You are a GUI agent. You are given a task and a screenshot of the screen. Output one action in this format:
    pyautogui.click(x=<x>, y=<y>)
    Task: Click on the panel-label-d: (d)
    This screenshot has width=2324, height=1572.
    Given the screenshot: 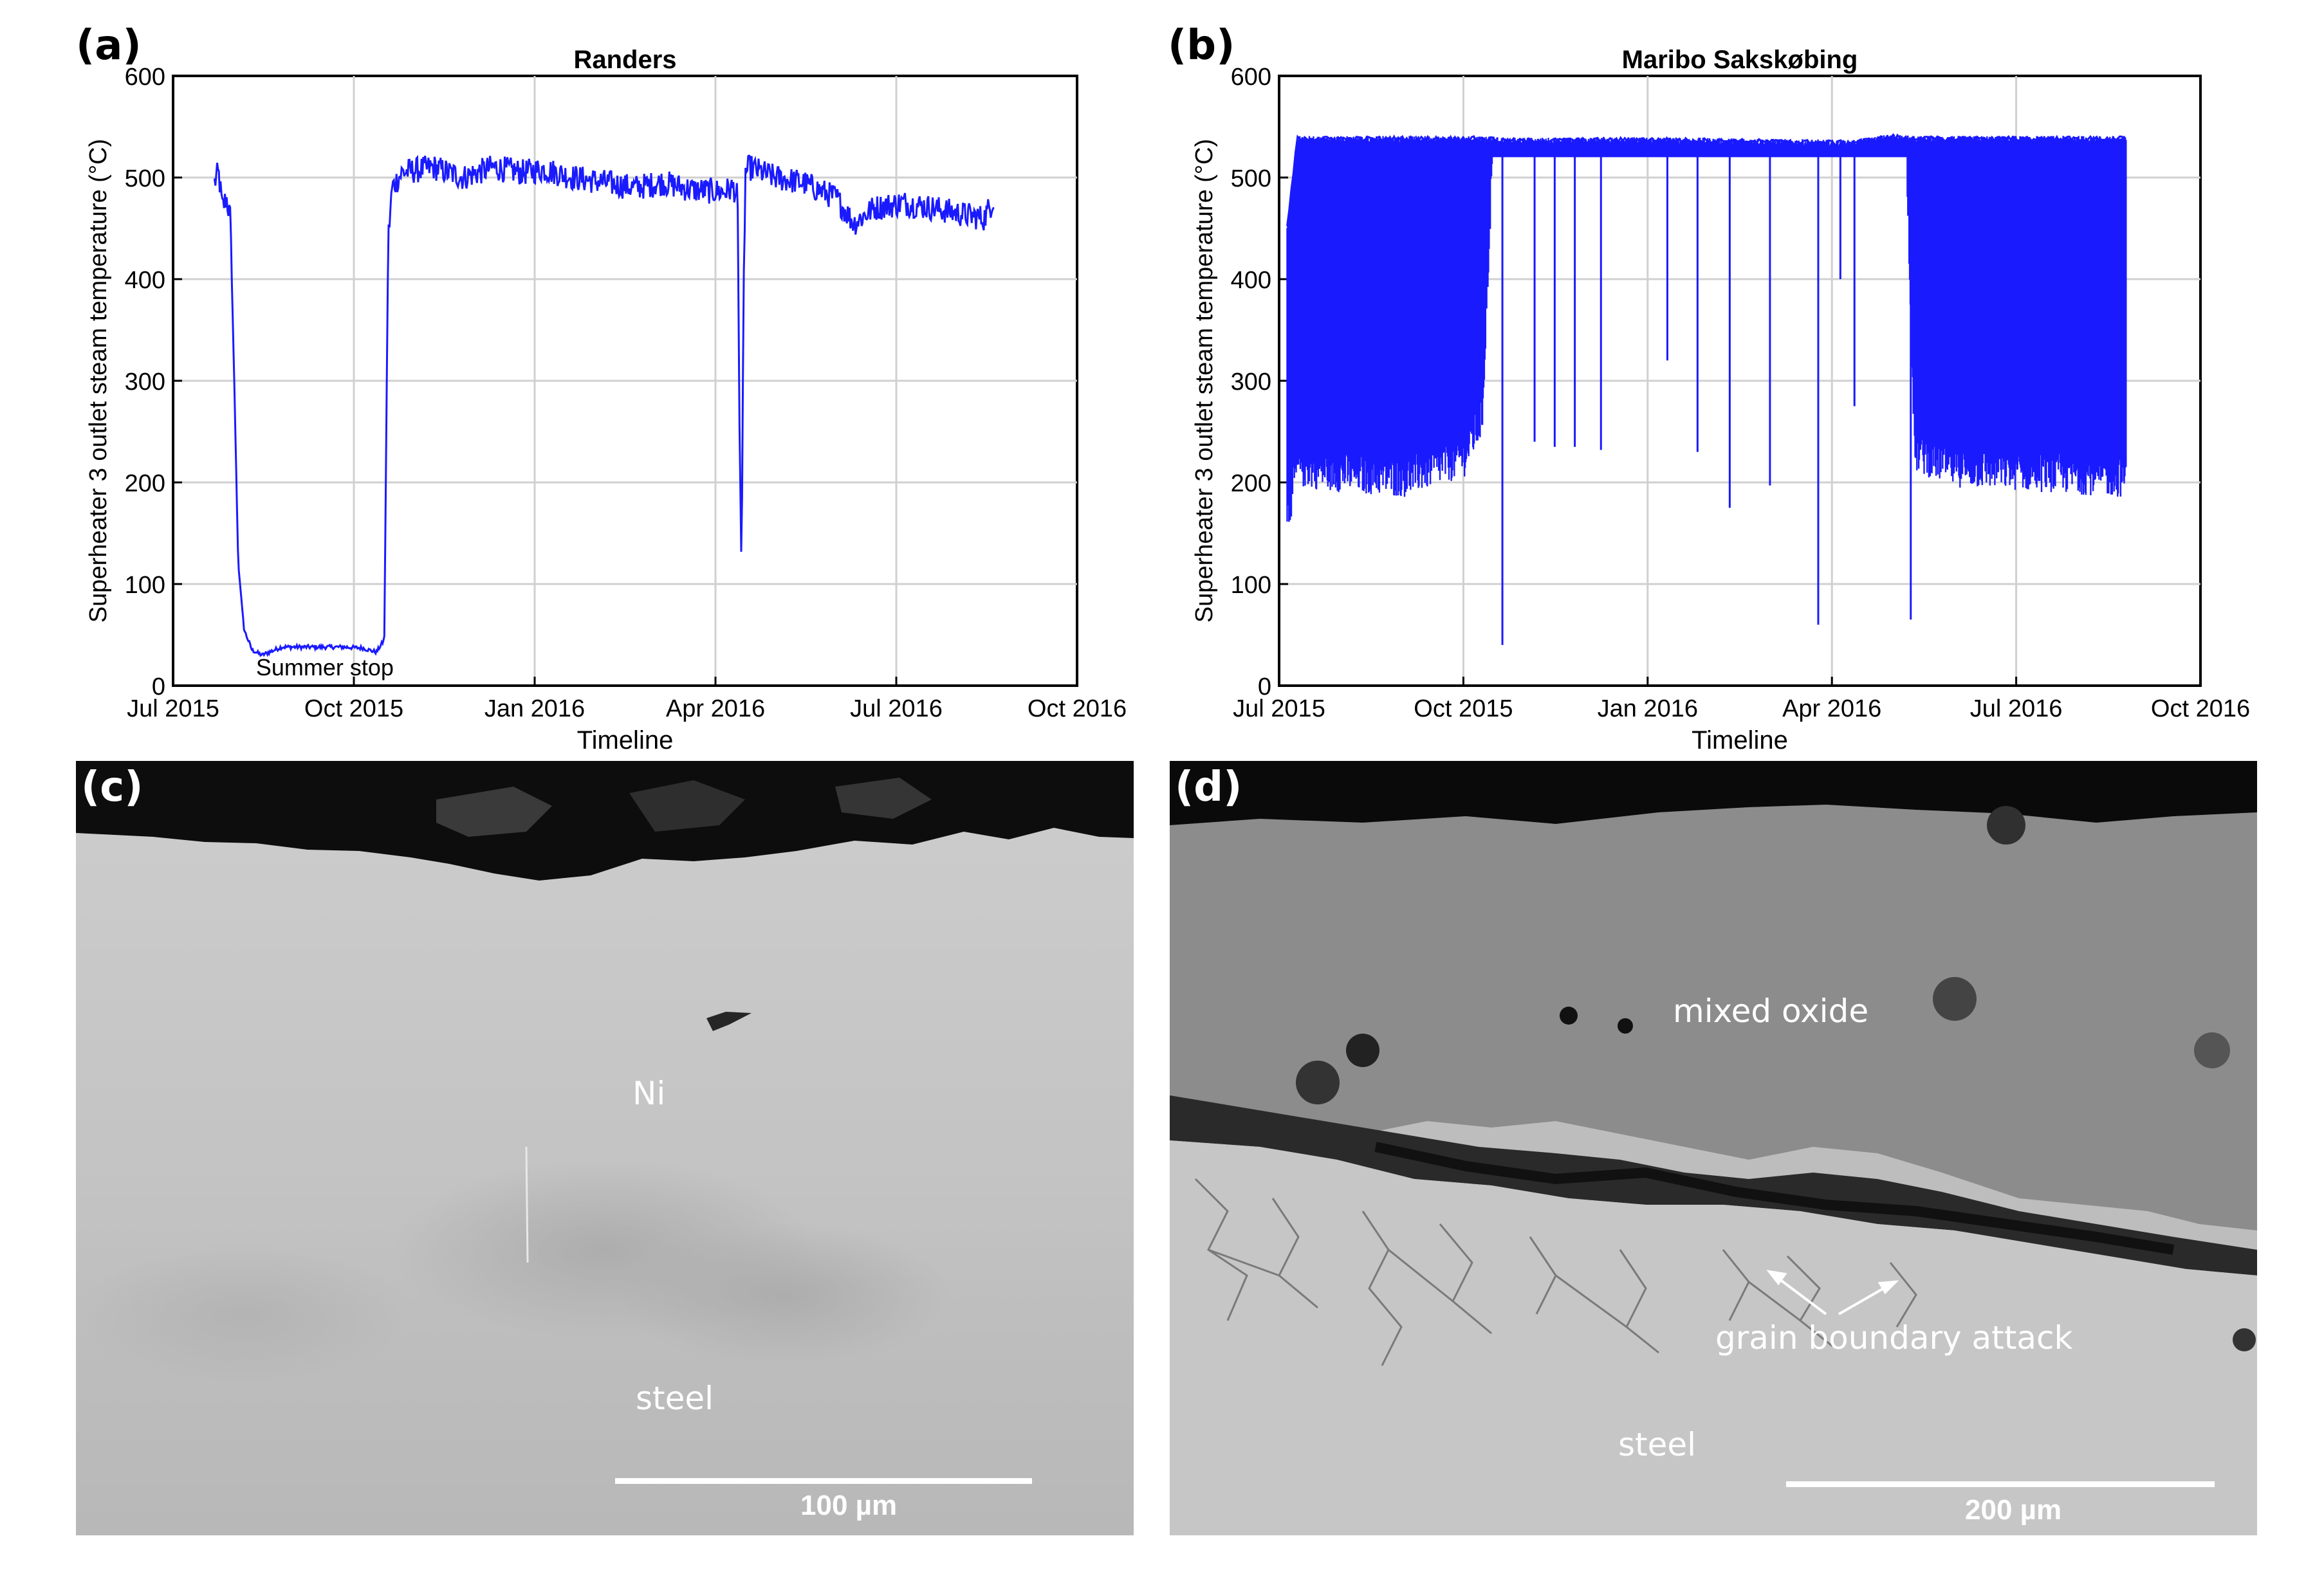 What is the action you would take?
    pyautogui.click(x=1209, y=787)
    